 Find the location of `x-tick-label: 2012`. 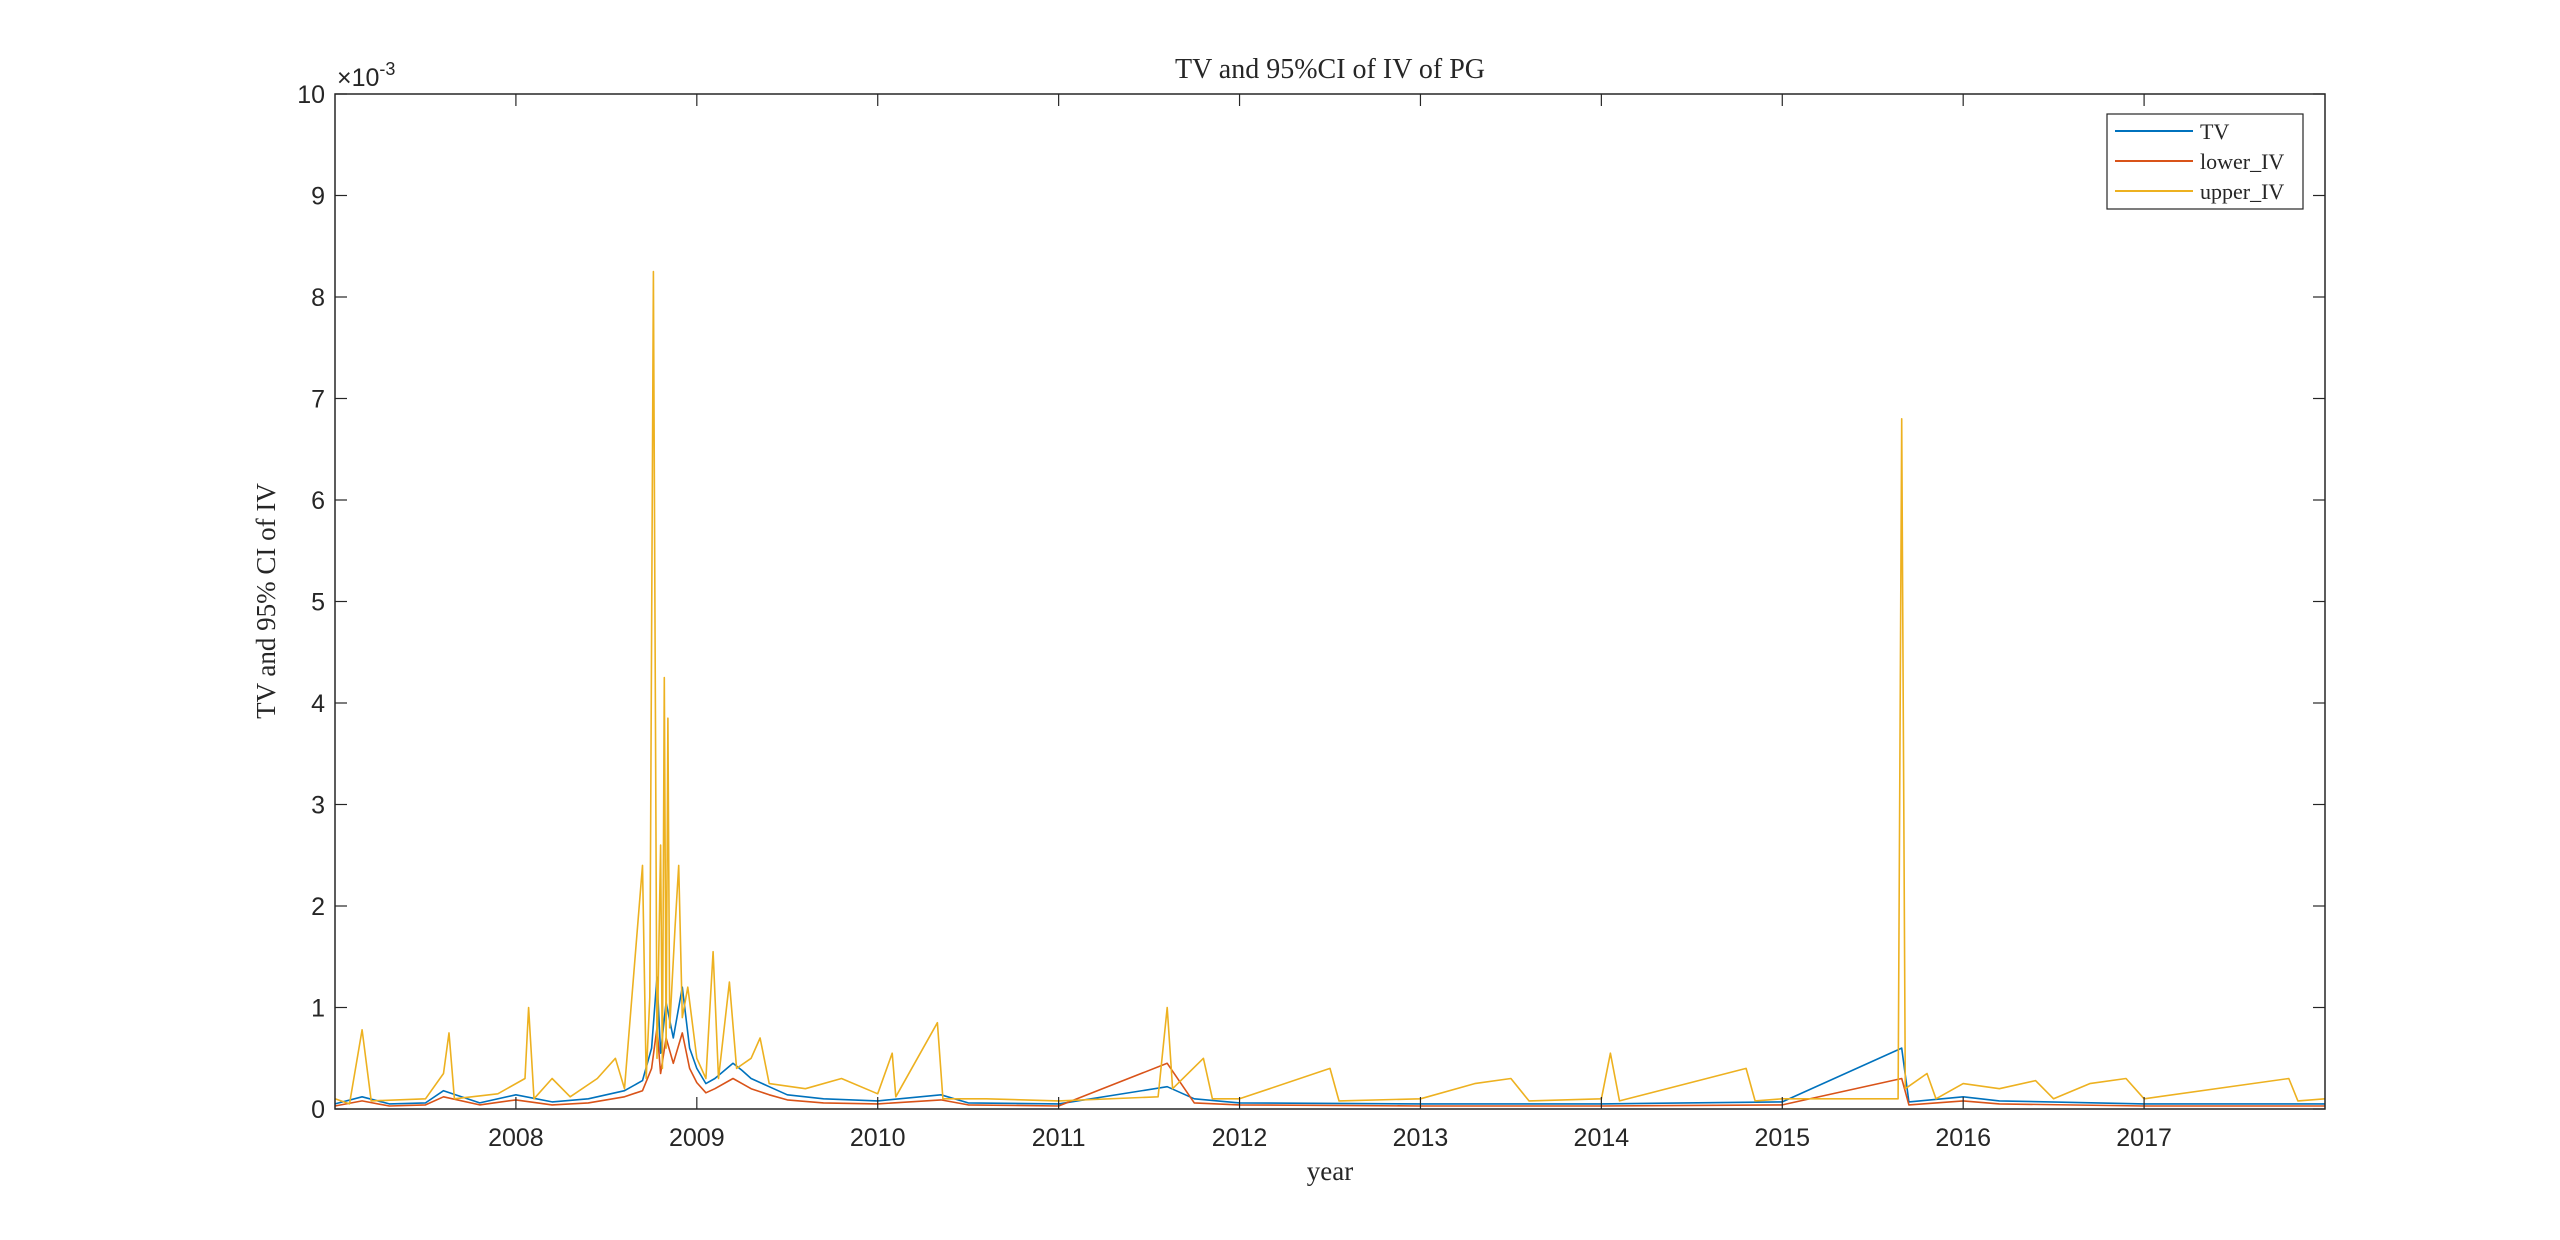

x-tick-label: 2012 is located at coordinates (1240, 1138).